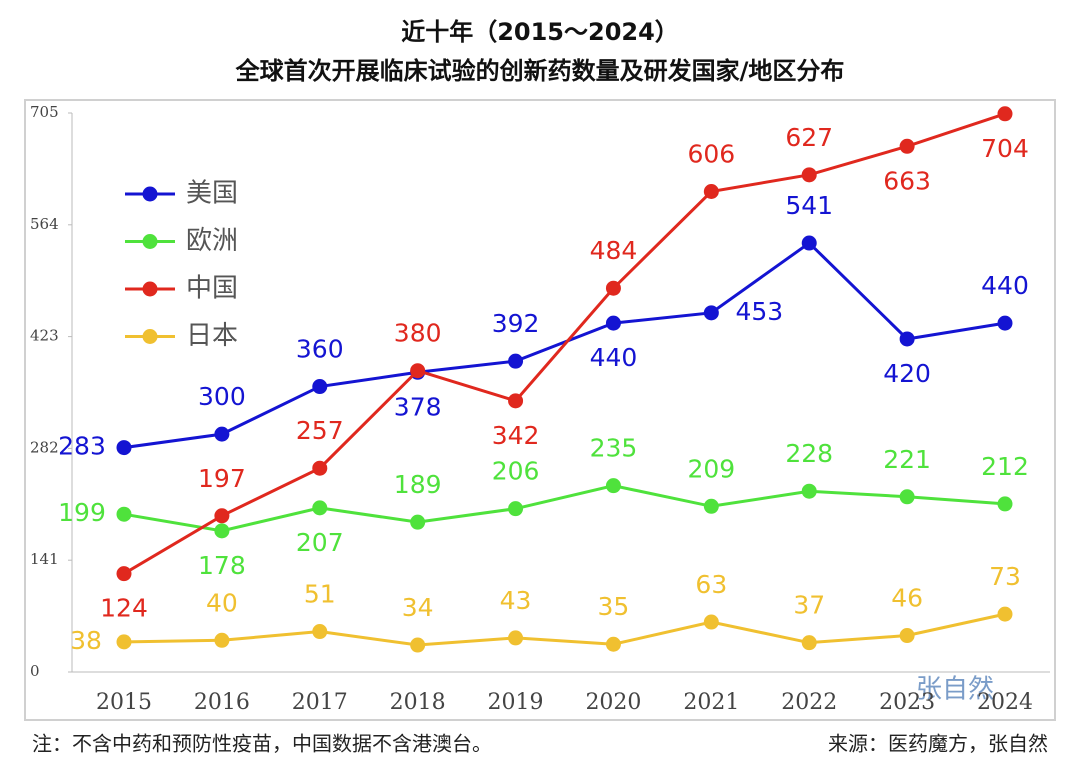 Image resolution: width=1080 pixels, height=779 pixels. Describe the element at coordinates (418, 406) in the screenshot. I see `data-label: 378` at that location.